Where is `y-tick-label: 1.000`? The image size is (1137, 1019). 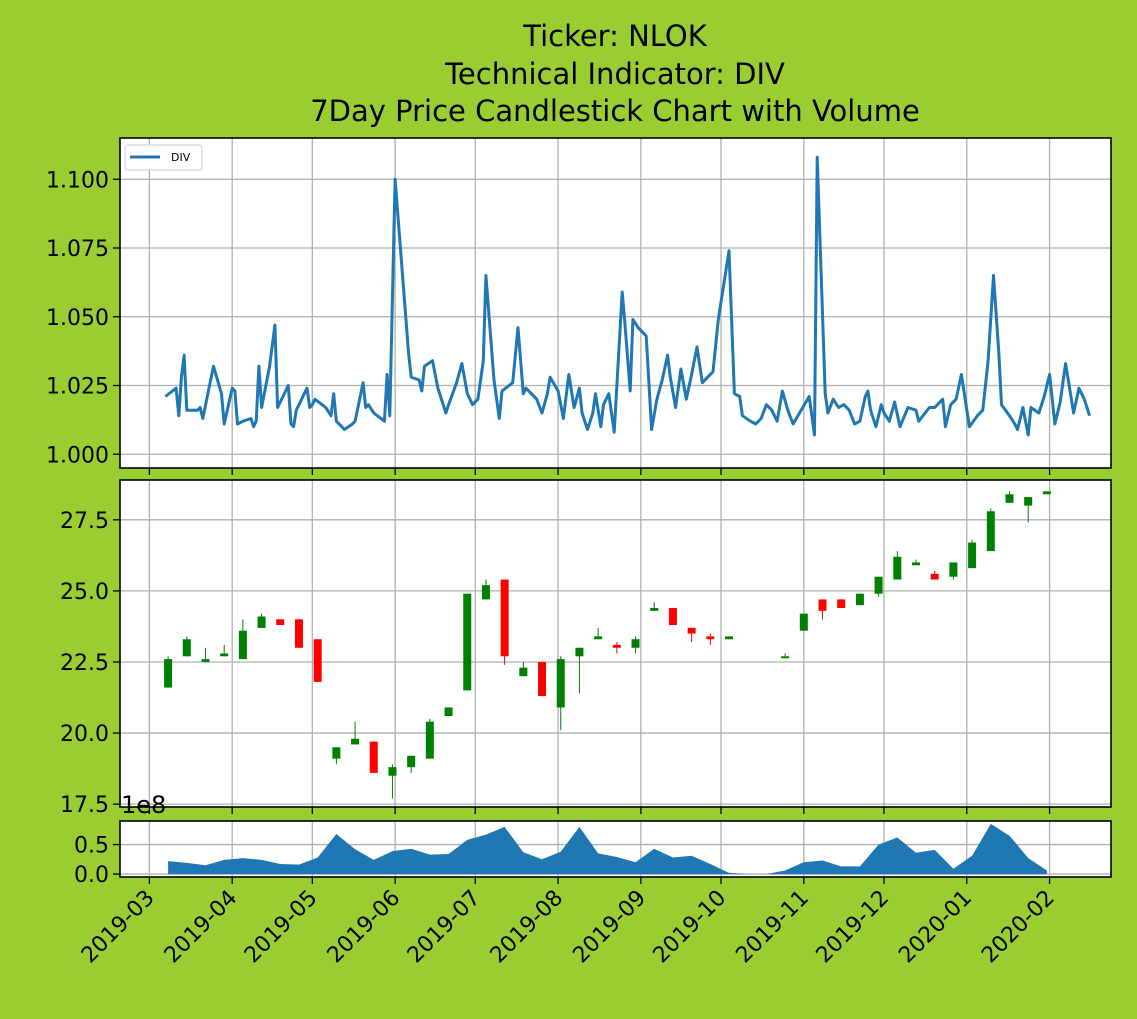 y-tick-label: 1.000 is located at coordinates (77, 455).